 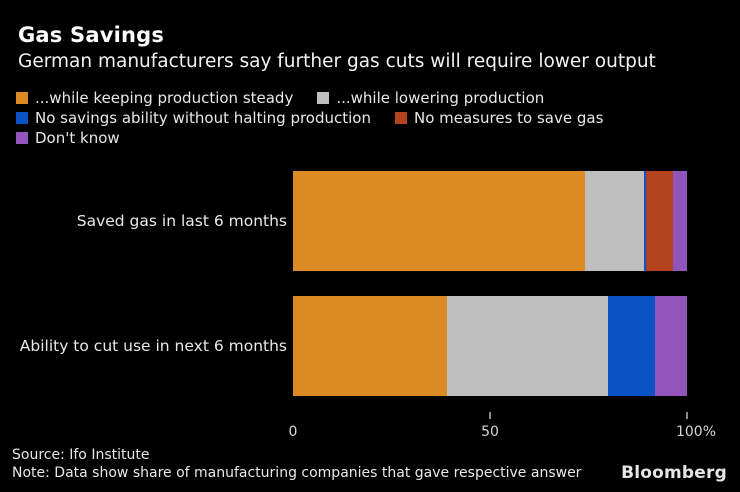 I want to click on legend-item: Don't know, so click(x=68, y=138).